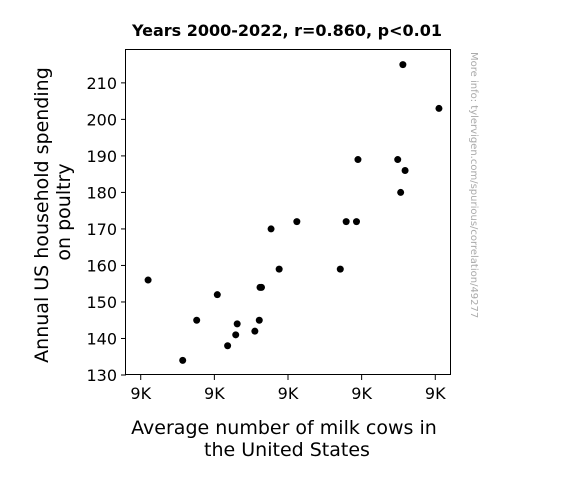 This screenshot has width=575, height=500. Describe the element at coordinates (101, 375) in the screenshot. I see `y-tick-label: 130` at that location.